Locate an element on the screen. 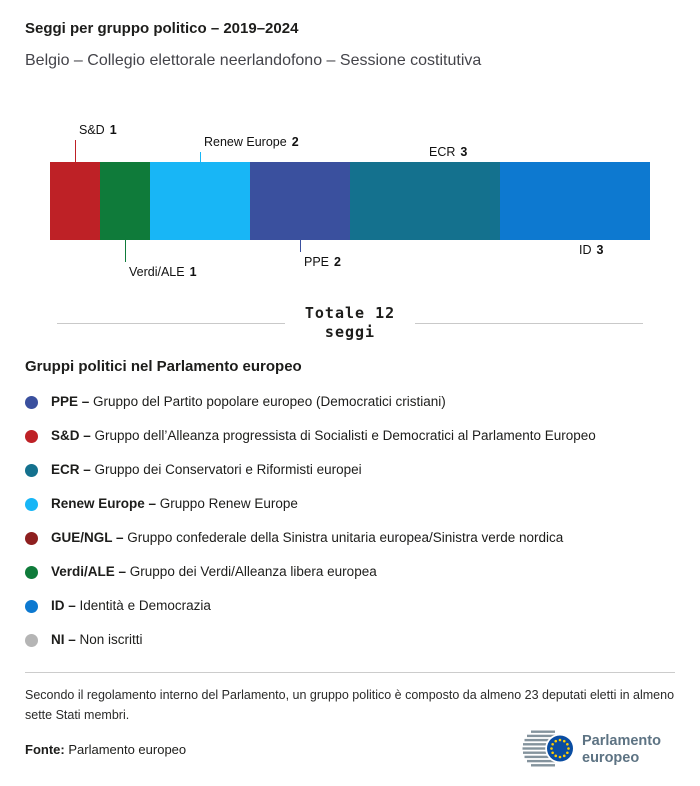 This screenshot has height=786, width=700. total-seats-line2: seggi is located at coordinates (350, 332).